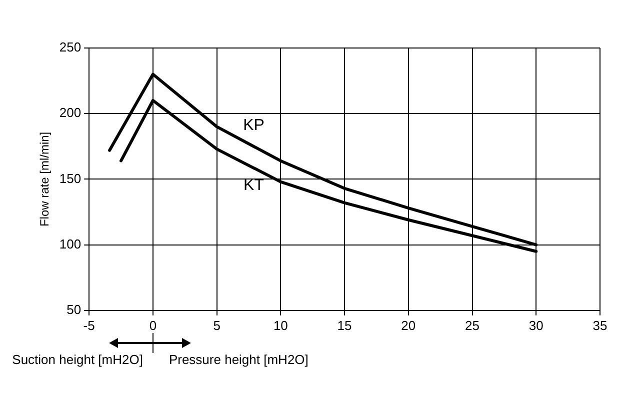 Image resolution: width=630 pixels, height=407 pixels. Describe the element at coordinates (70, 47) in the screenshot. I see `y-tick-label: 250` at that location.